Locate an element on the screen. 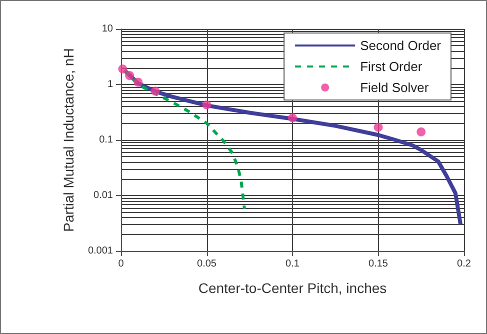 The image size is (487, 334). legend-label: Field Solver is located at coordinates (395, 87).